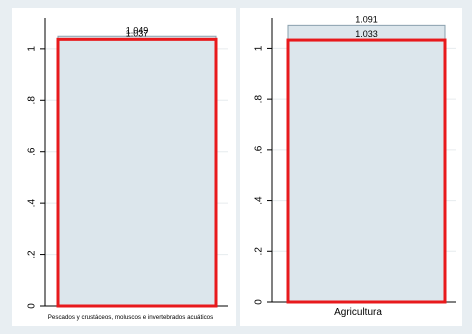  Describe the element at coordinates (137, 30) in the screenshot. I see `data-label-series-1: 1.049` at that location.